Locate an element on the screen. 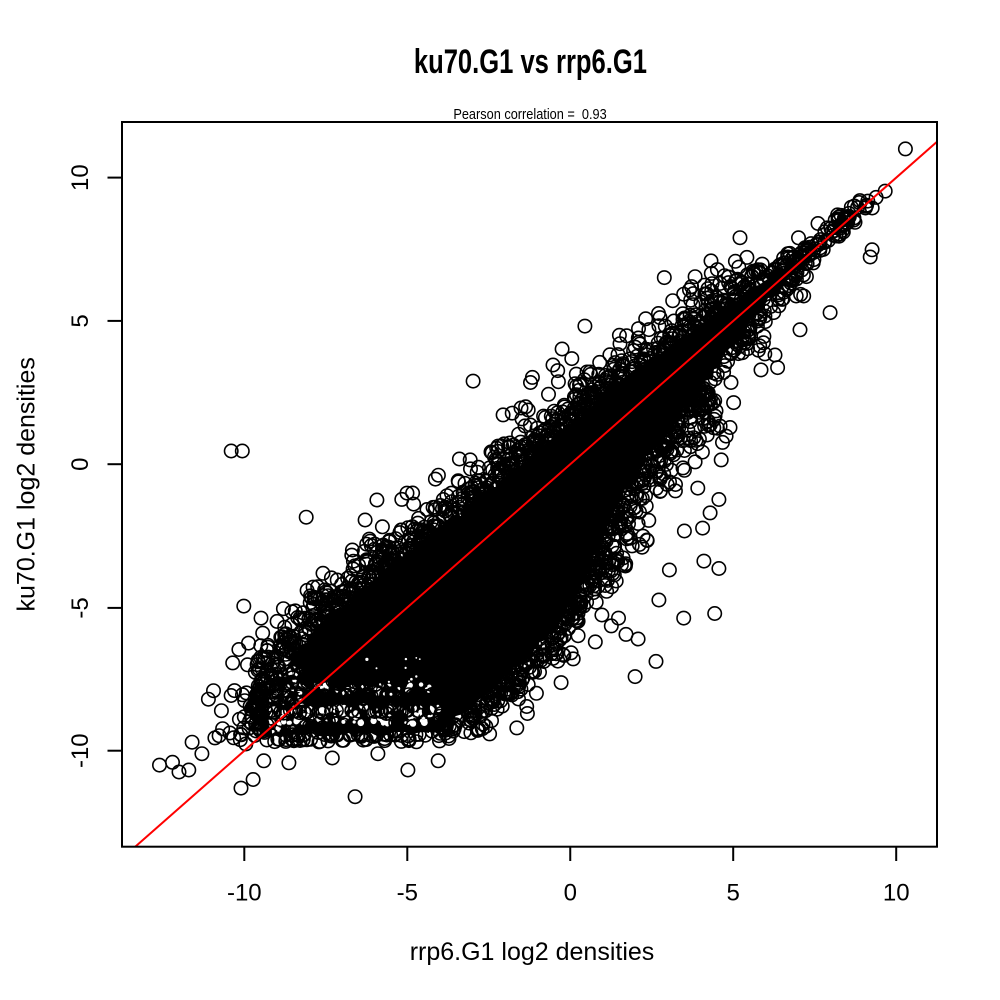 The image size is (1000, 1000). svg-text: ku70.G1 vs rrp6.G1 is located at coordinates (530, 62).